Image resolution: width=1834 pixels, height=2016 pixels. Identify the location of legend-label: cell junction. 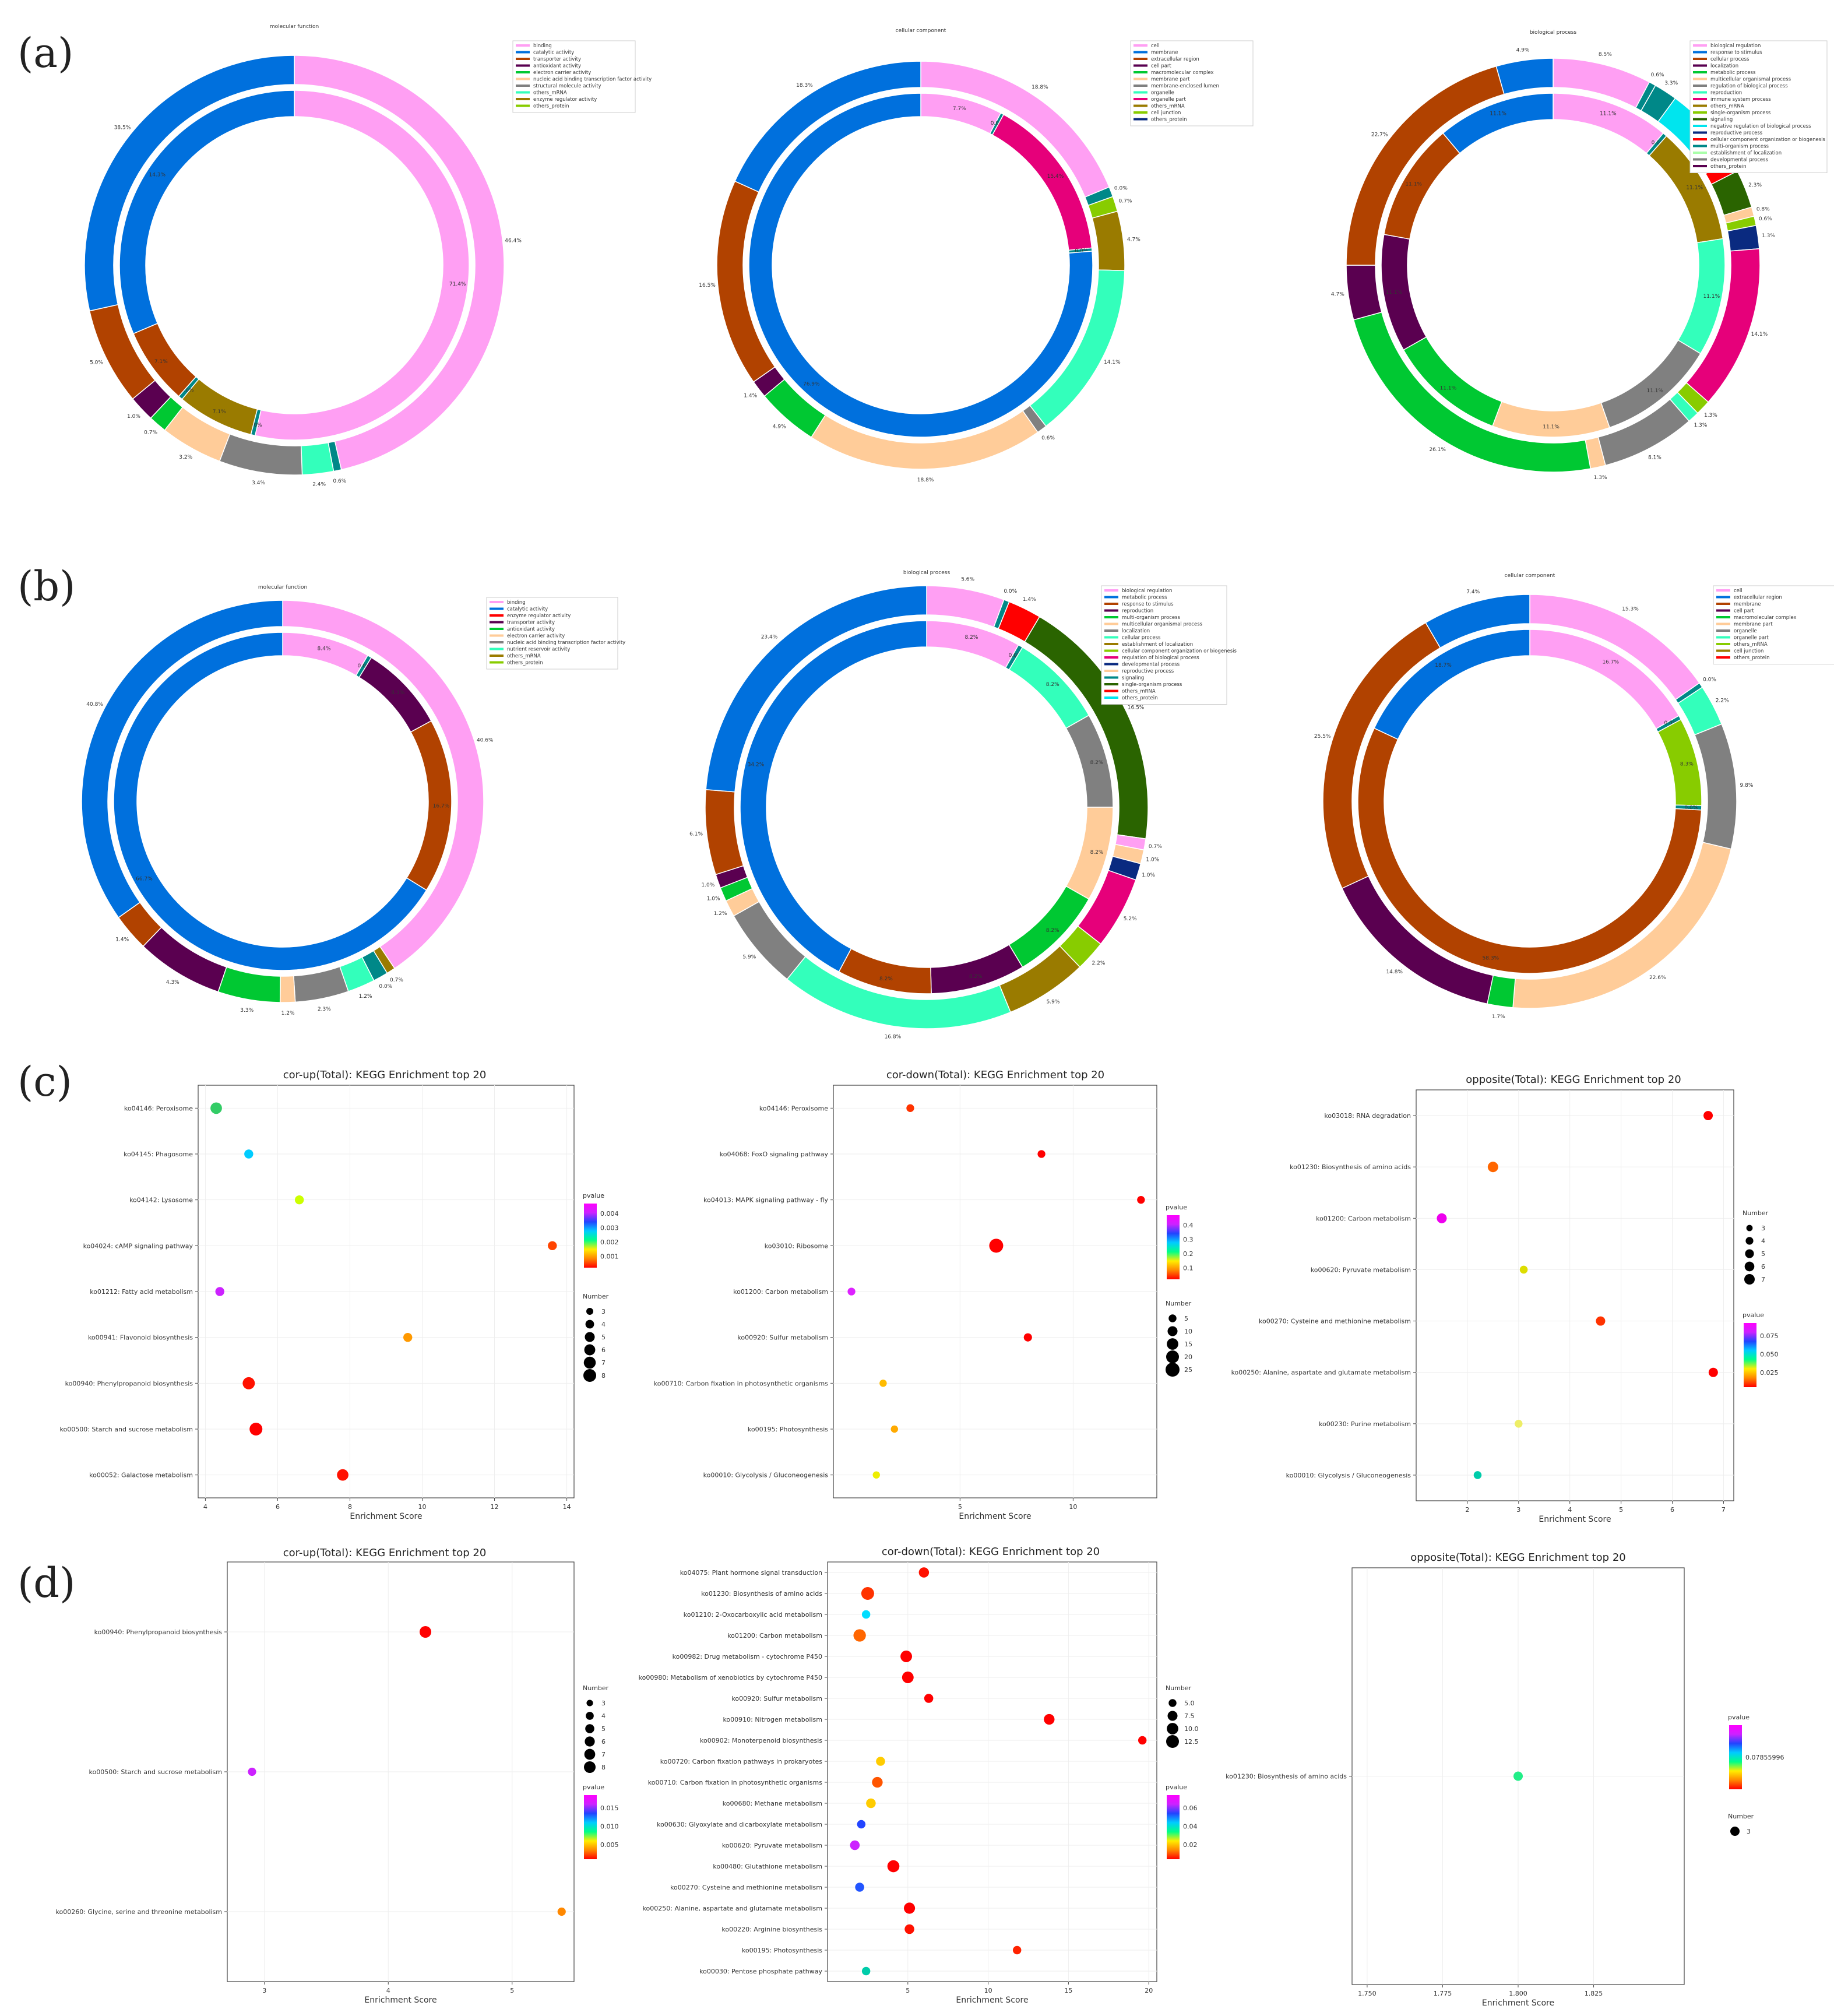
(1749, 652).